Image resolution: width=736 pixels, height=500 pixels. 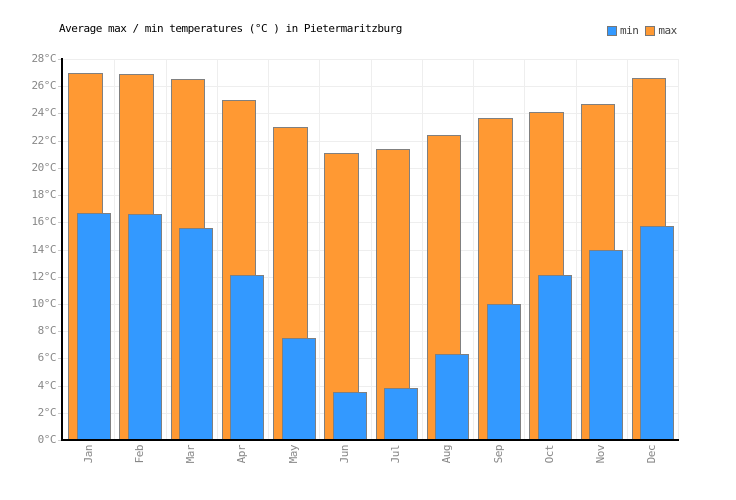 I want to click on bar-min-May, so click(x=298, y=388).